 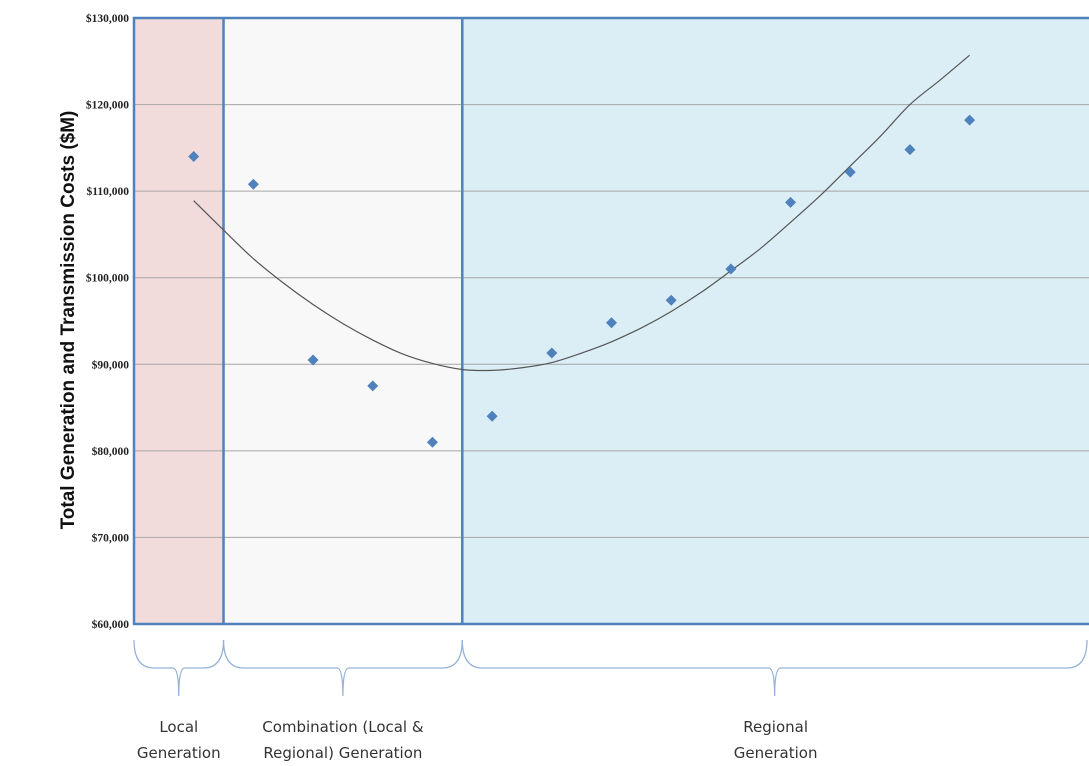 I want to click on region-label-line2-0: Generation, so click(x=179, y=753).